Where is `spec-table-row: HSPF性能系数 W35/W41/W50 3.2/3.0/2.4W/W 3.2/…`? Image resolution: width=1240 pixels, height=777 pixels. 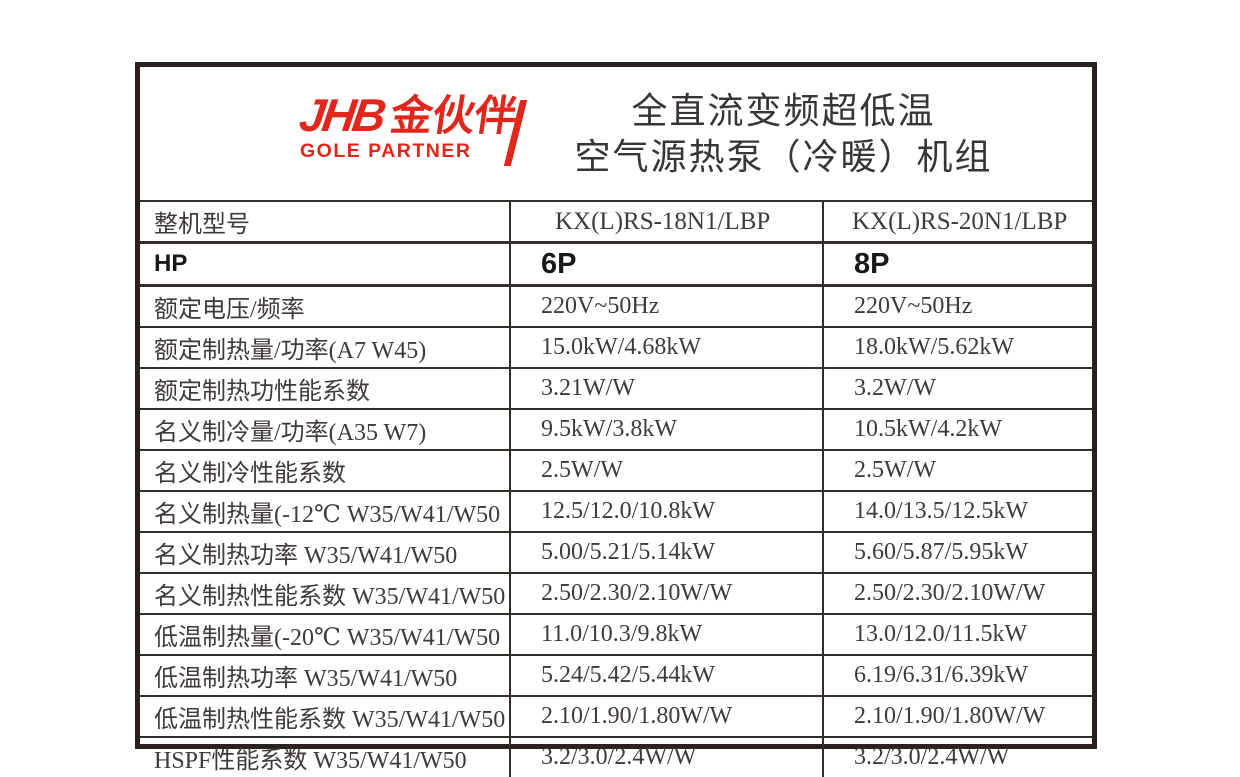 spec-table-row: HSPF性能系数 W35/W41/W50 3.2/3.0/2.4W/W 3.2/… is located at coordinates (616, 756).